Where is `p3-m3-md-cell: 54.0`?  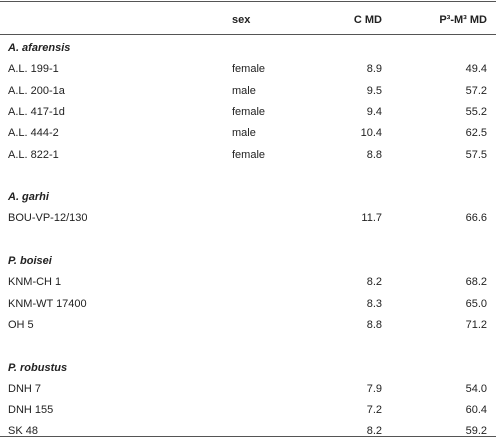 p3-m3-md-cell: 54.0 is located at coordinates (476, 388).